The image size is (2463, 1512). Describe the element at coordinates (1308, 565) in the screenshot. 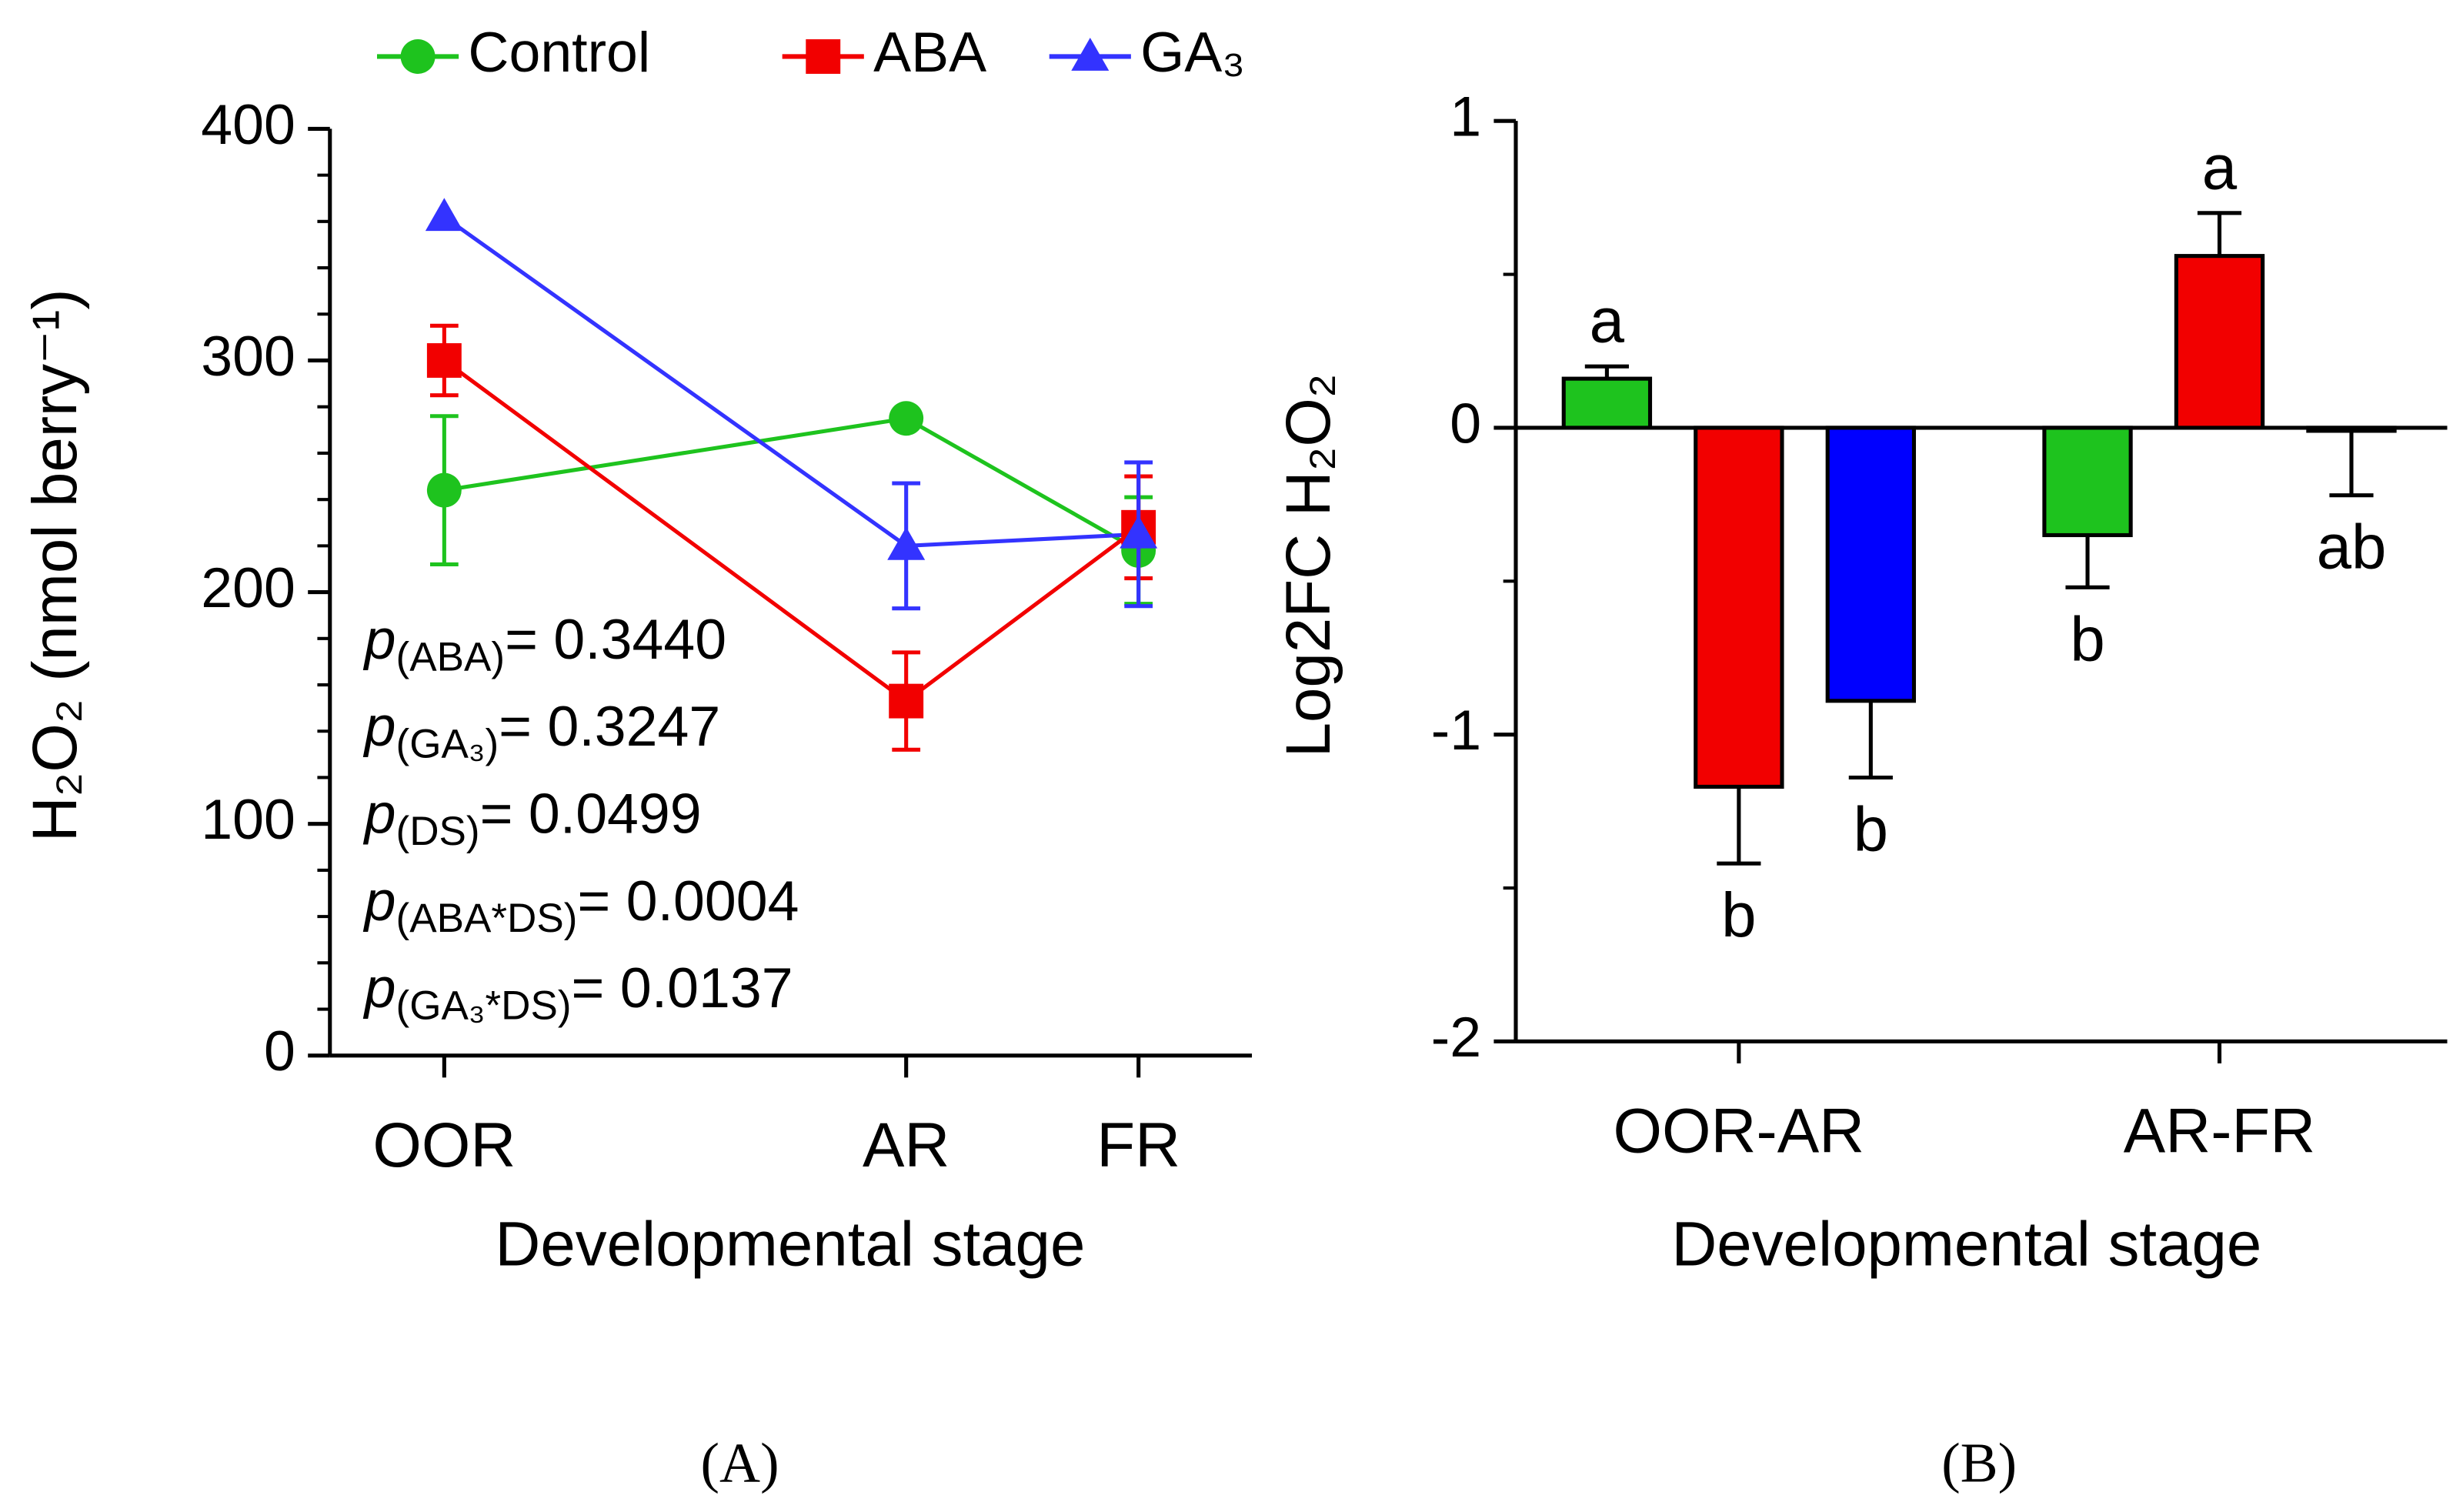

I see `y-axis-title: Log2FC H₂O₂` at that location.